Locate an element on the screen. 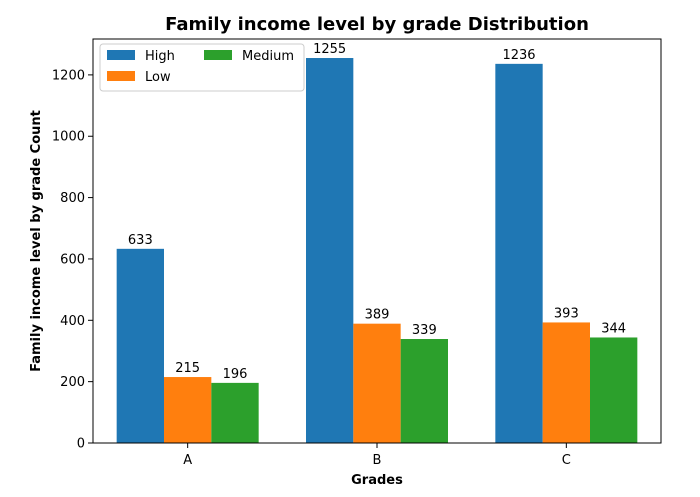 The height and width of the screenshot is (497, 700). x-tick-label: C is located at coordinates (566, 460).